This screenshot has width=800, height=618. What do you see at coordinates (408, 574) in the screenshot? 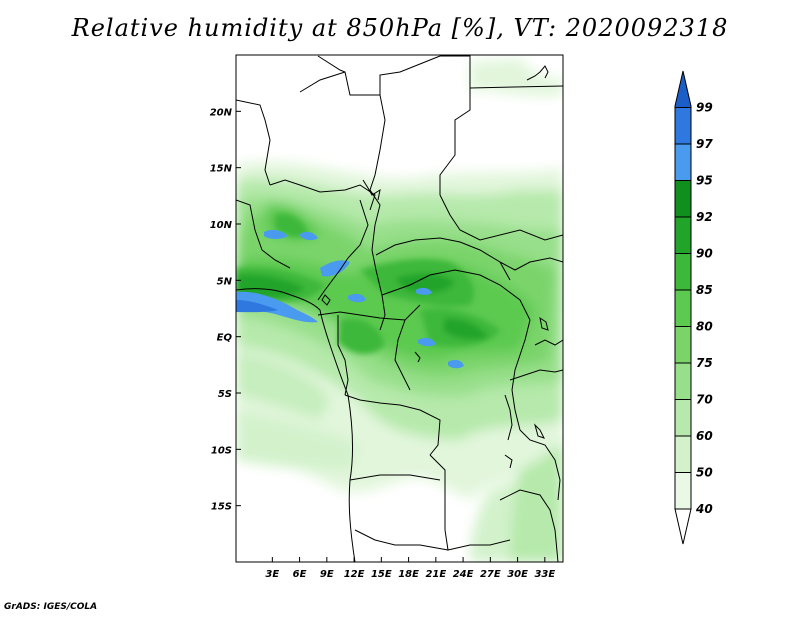
I see `lon-tick-label: 18E` at bounding box center [408, 574].